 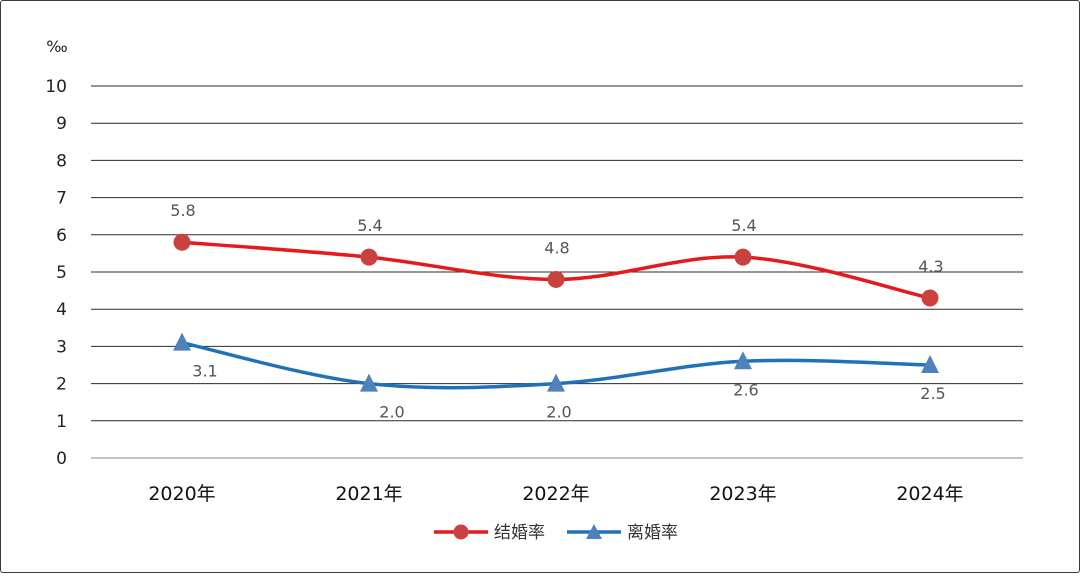 I want to click on data-label: 2.5, so click(x=932, y=393).